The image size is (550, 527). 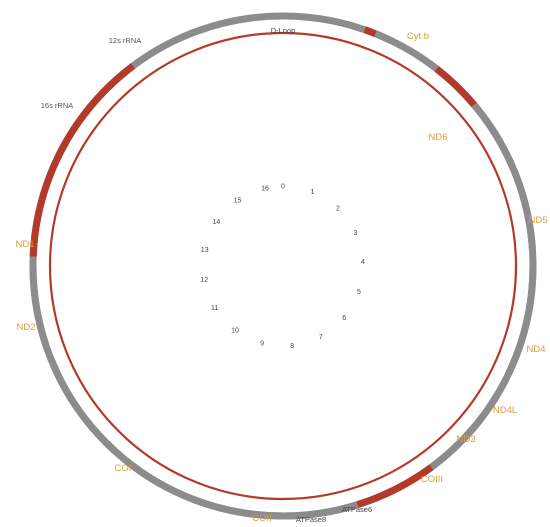 I want to click on kb-tick-label: 10, so click(x=235, y=331).